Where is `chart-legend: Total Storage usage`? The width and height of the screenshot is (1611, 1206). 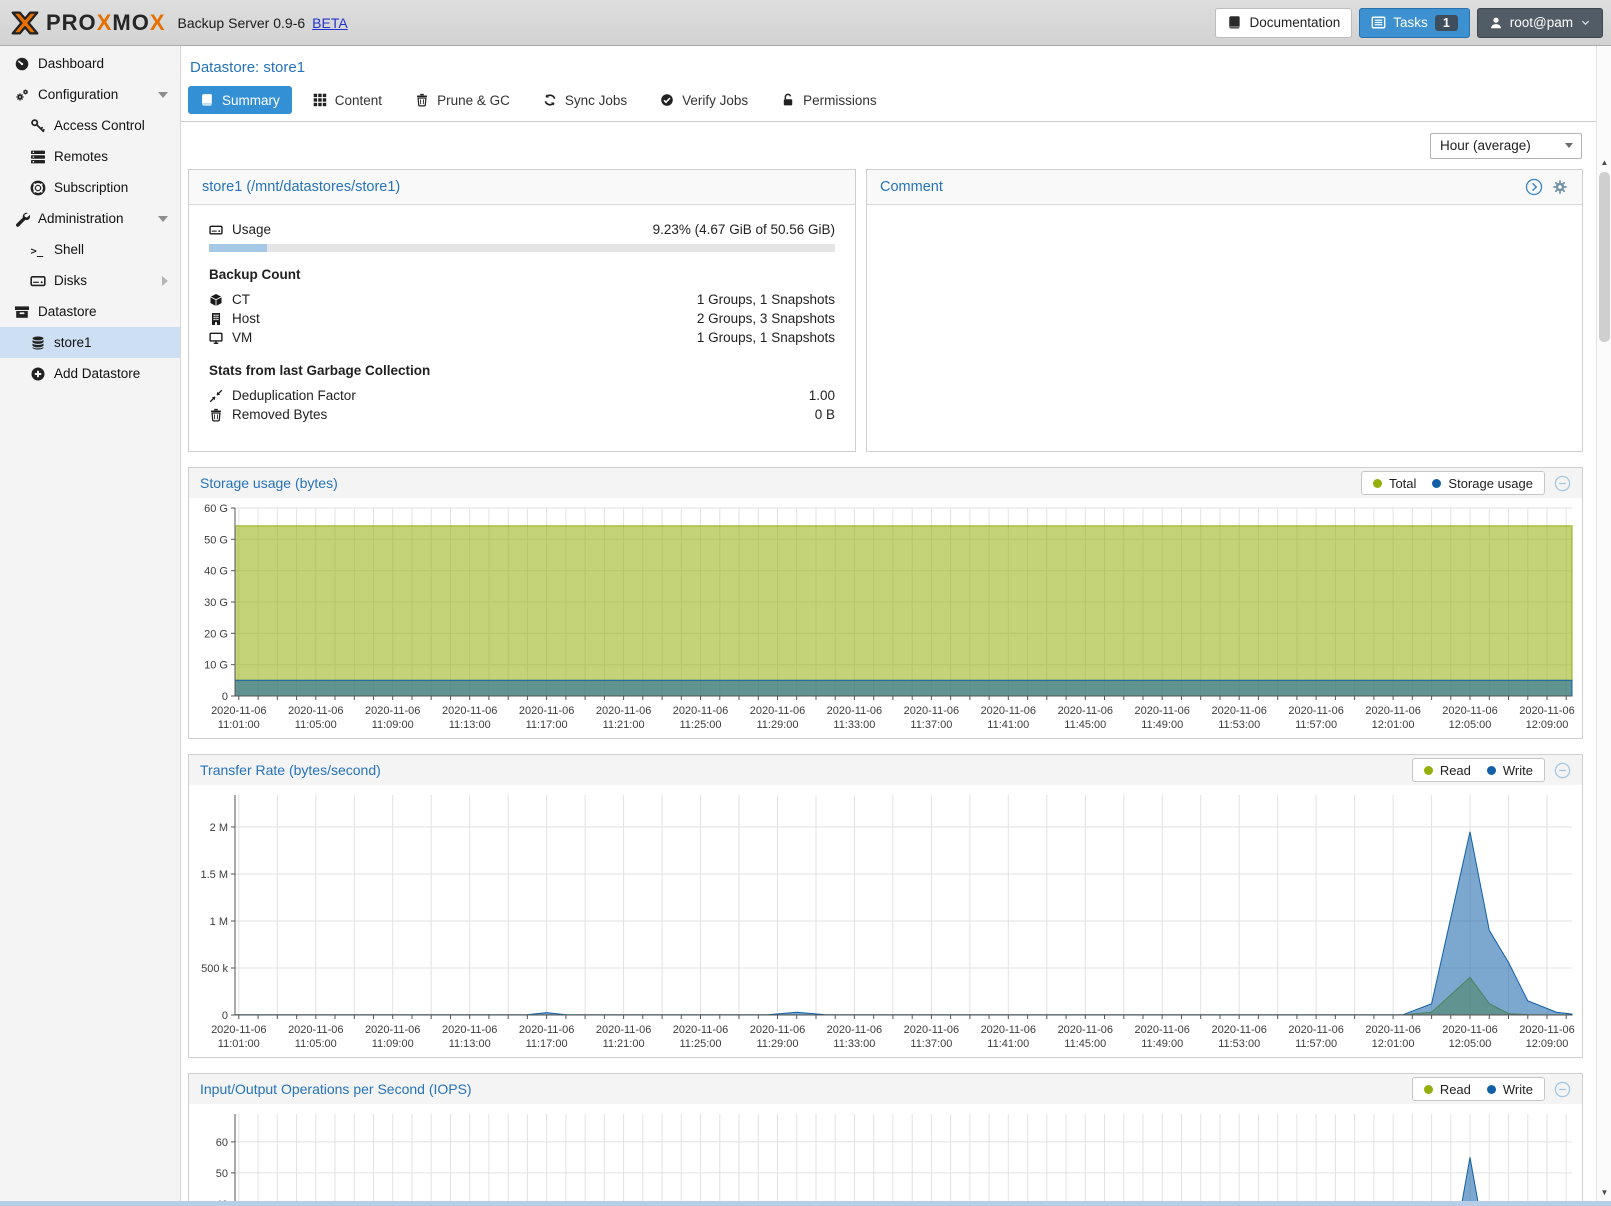 chart-legend: Total Storage usage is located at coordinates (1452, 483).